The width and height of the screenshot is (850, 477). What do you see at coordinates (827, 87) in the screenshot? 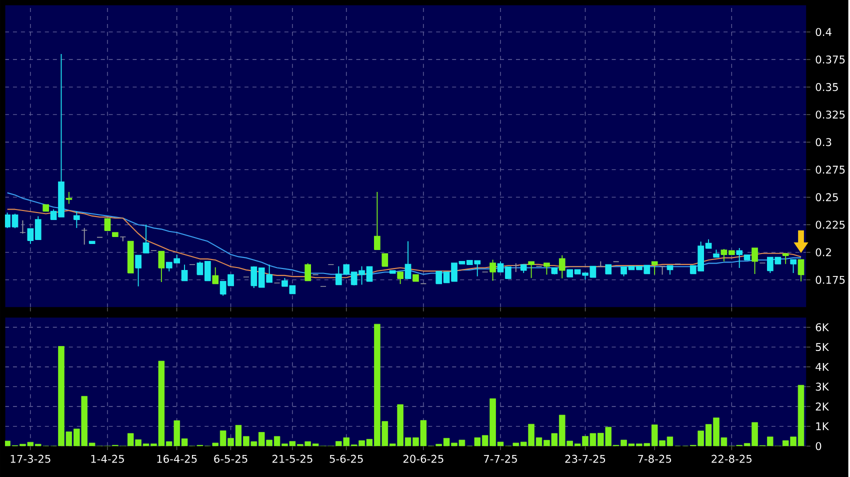
I see `y-tick-label: 0.35` at bounding box center [827, 87].